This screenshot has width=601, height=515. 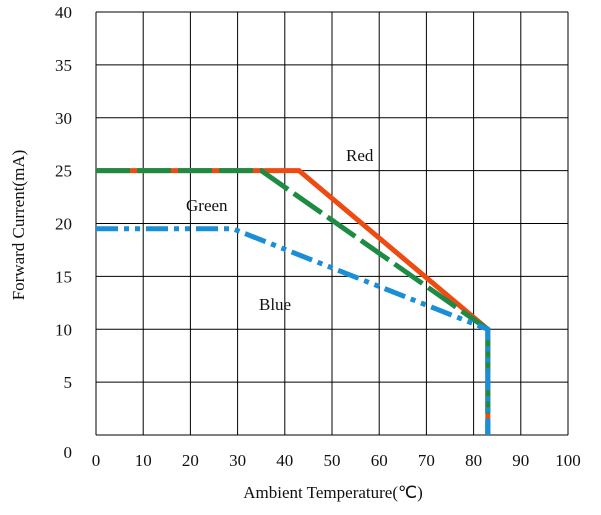 I want to click on y-tick-label: 0, so click(x=68, y=452).